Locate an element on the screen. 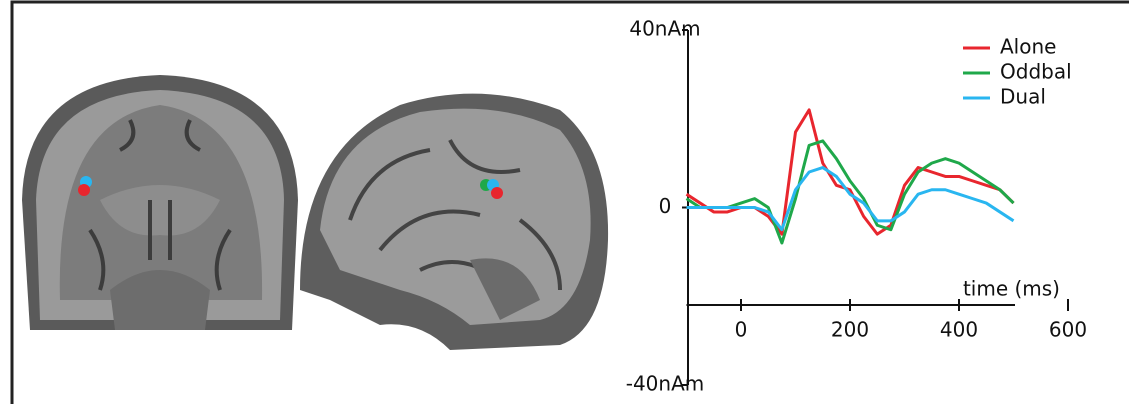 The image size is (1129, 408). x-tick-label: 400 is located at coordinates (959, 330).